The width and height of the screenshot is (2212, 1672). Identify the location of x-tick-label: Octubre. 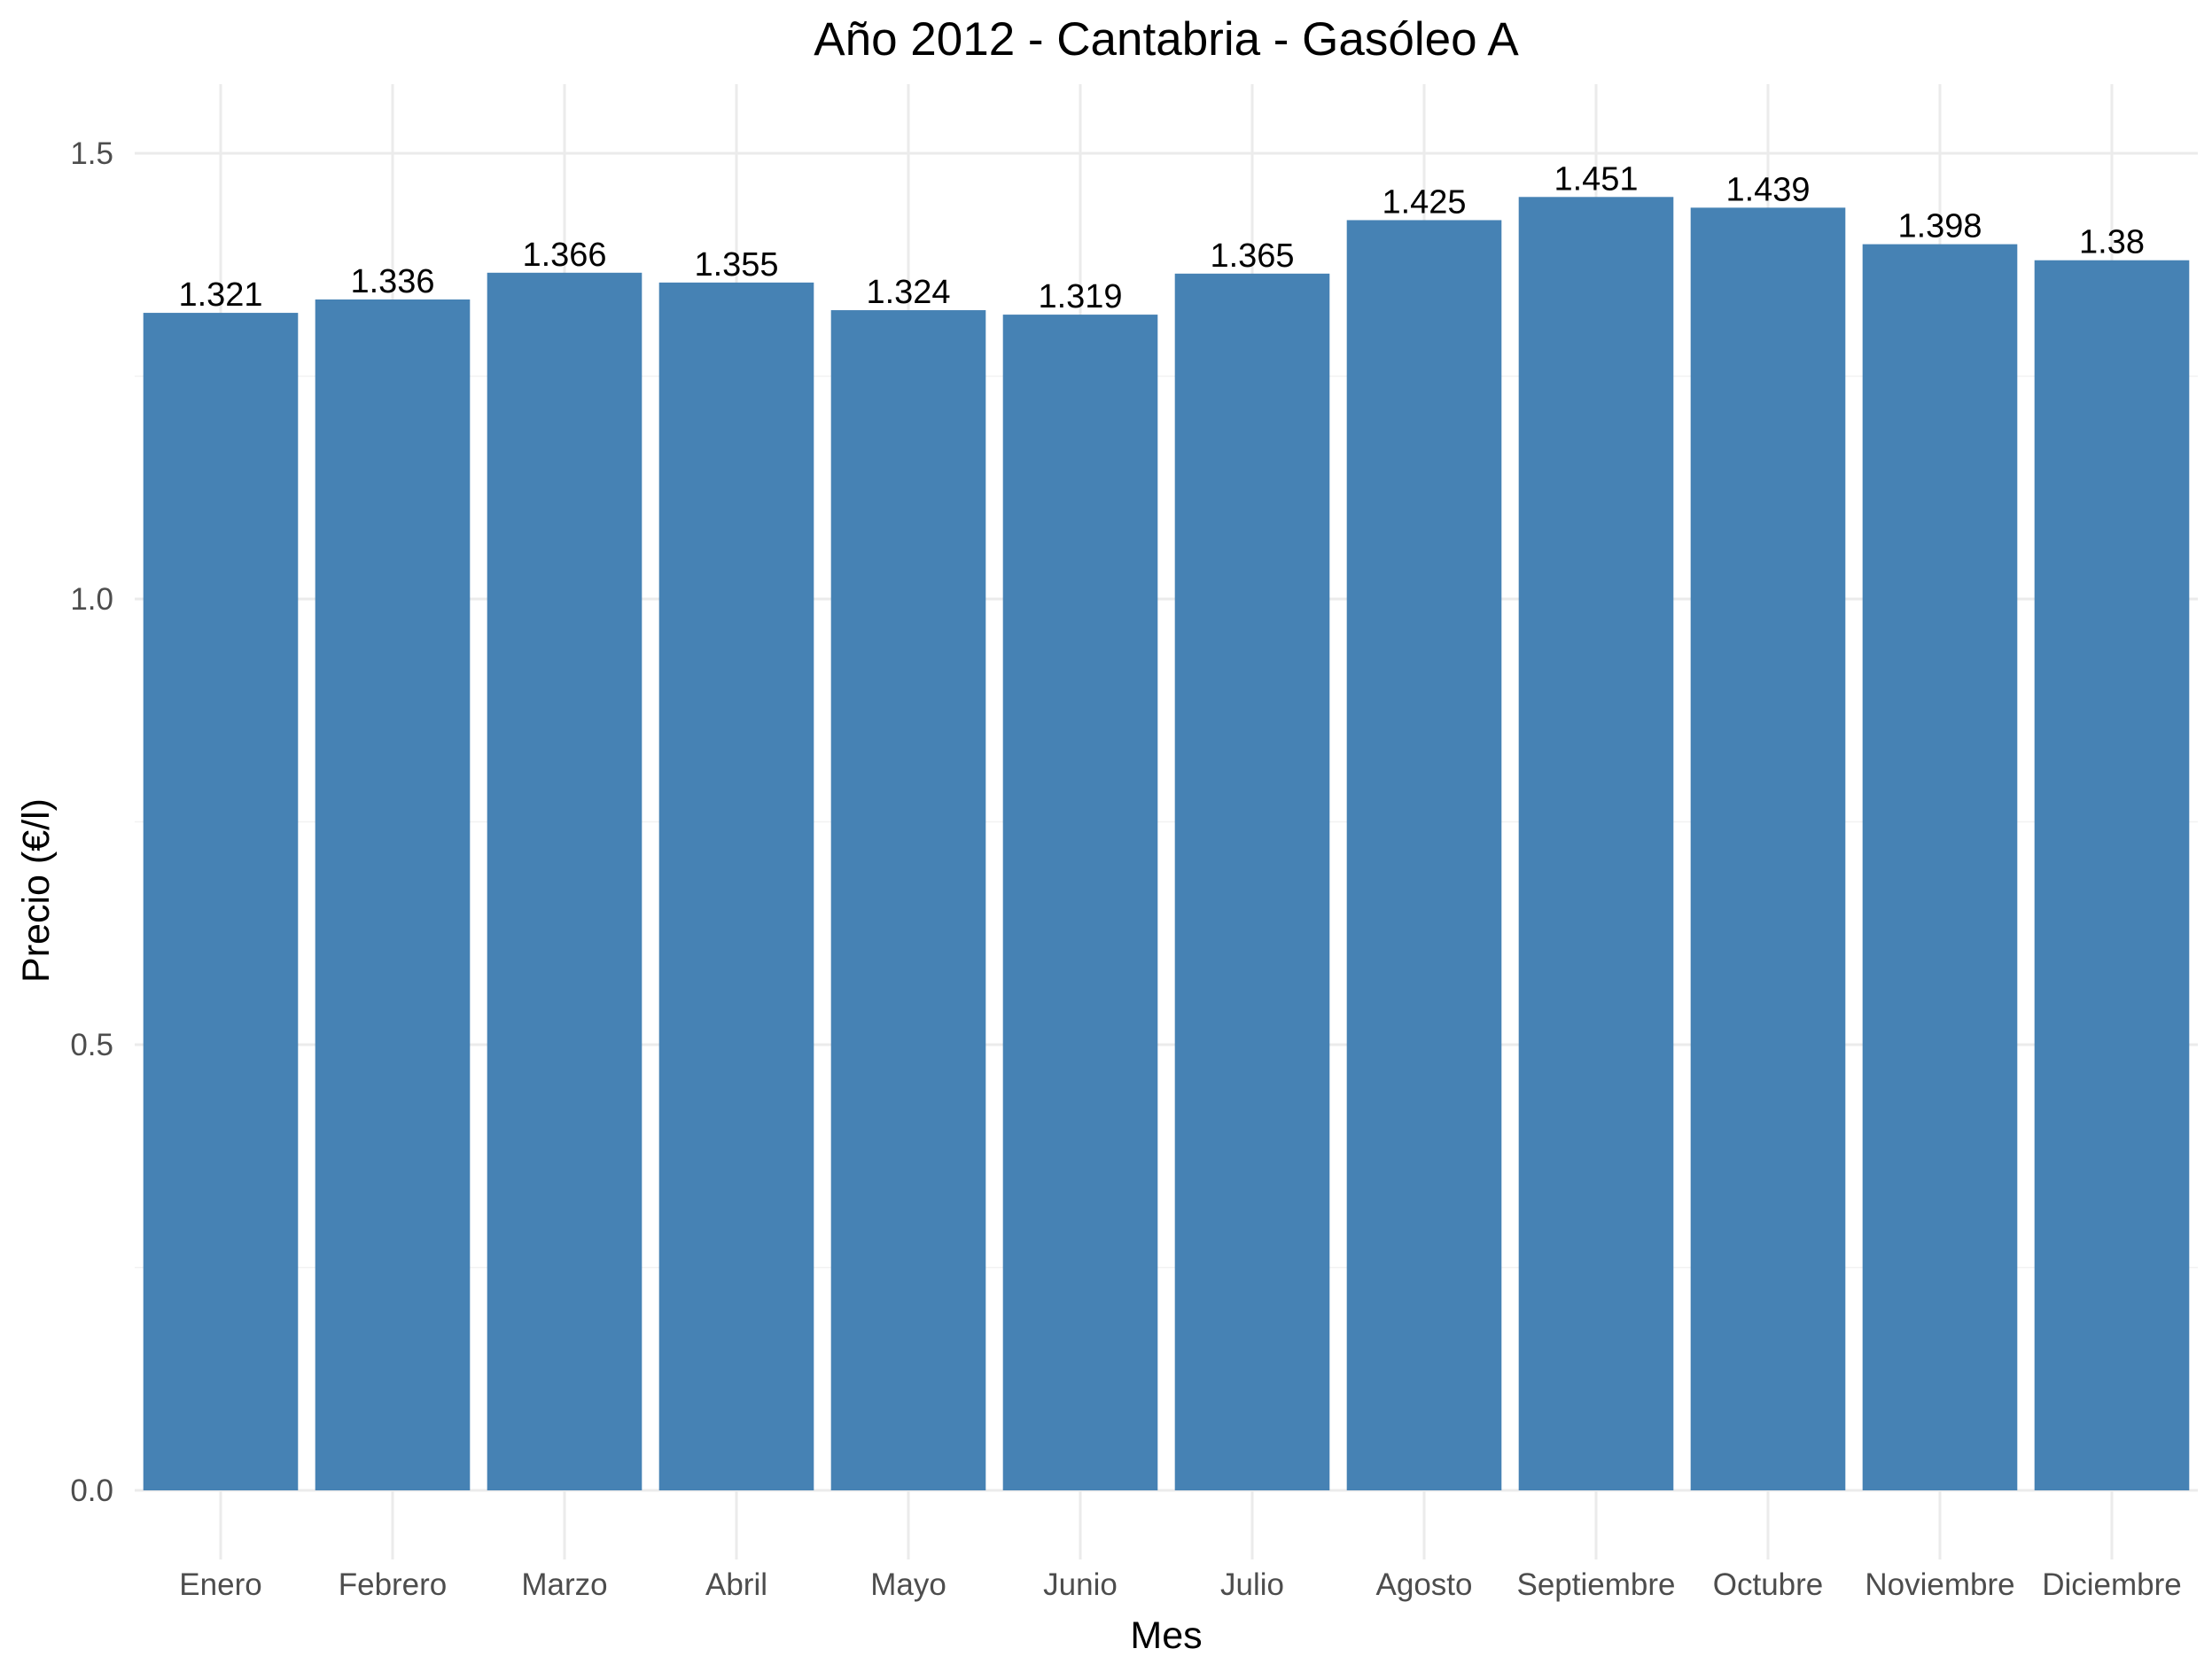
(1768, 1585).